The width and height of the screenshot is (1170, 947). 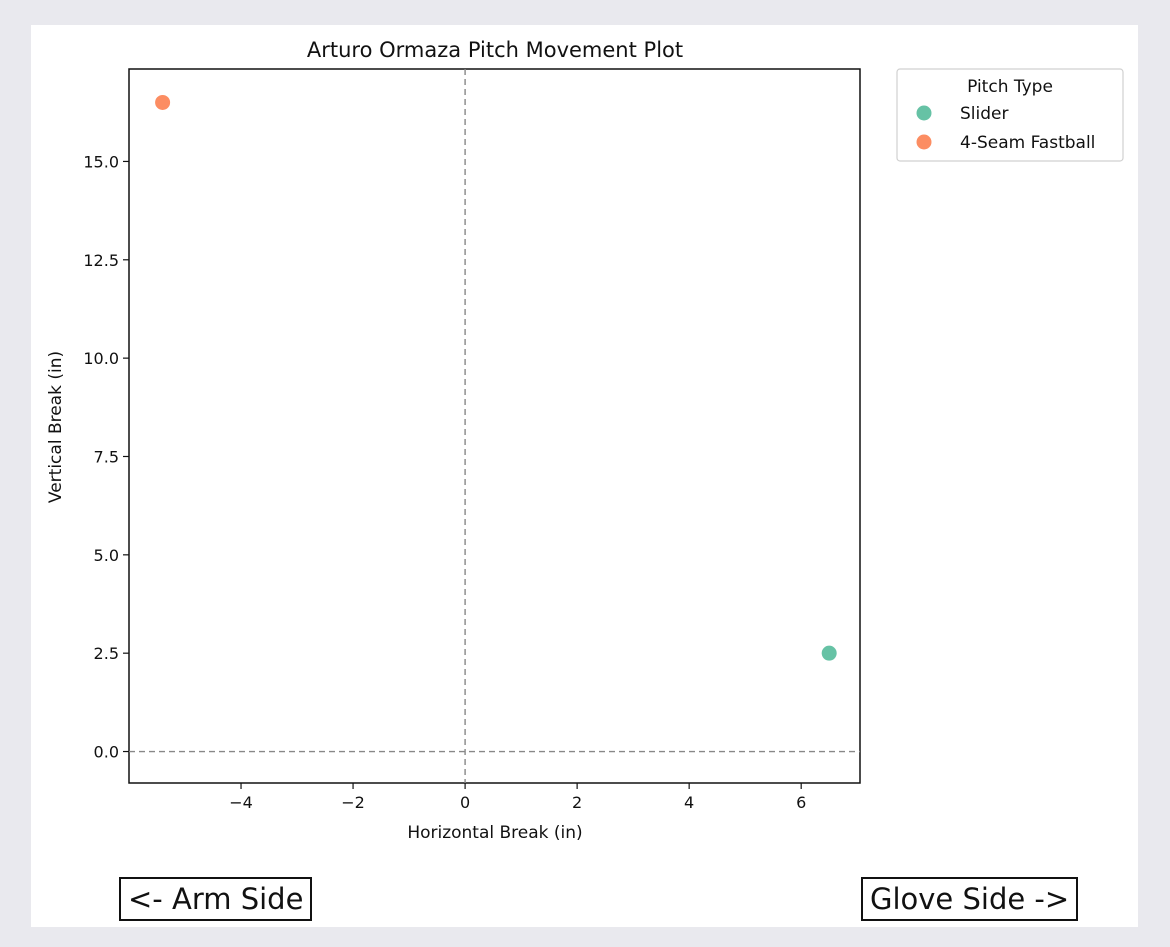 What do you see at coordinates (1010, 87) in the screenshot?
I see `legend-title: Pitch Type` at bounding box center [1010, 87].